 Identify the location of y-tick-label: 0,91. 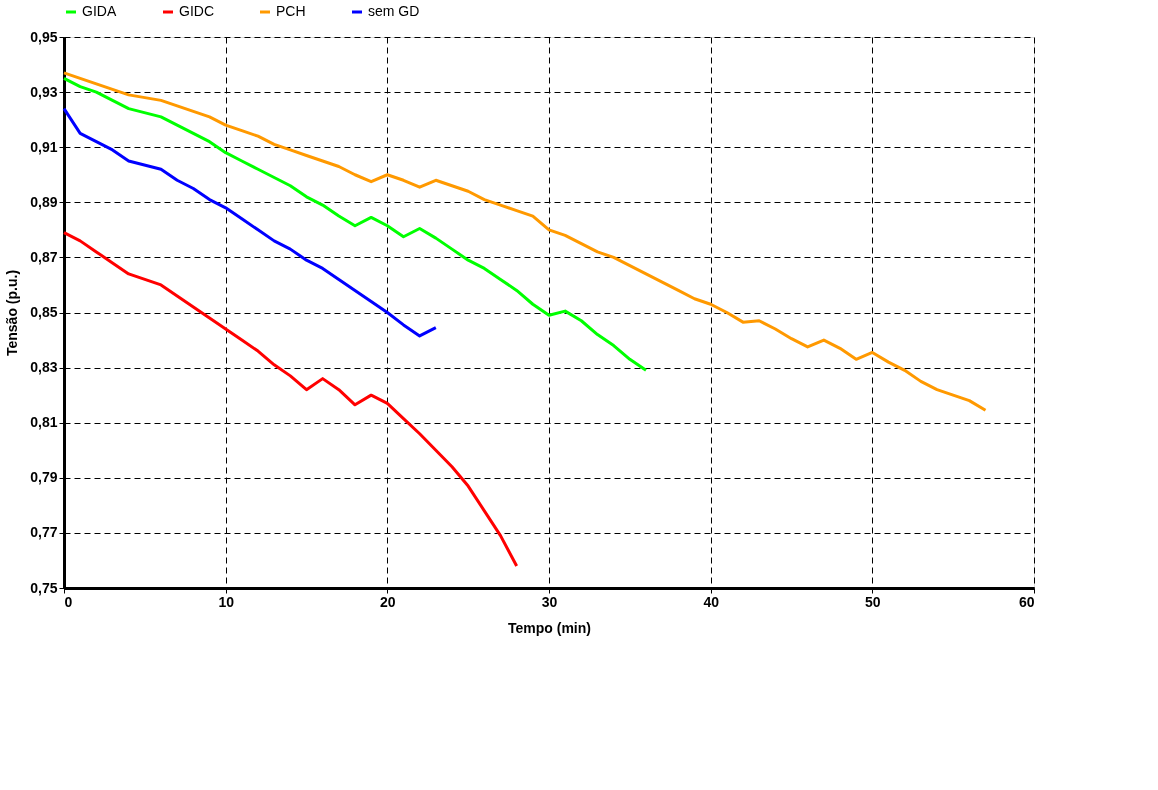
(44, 146).